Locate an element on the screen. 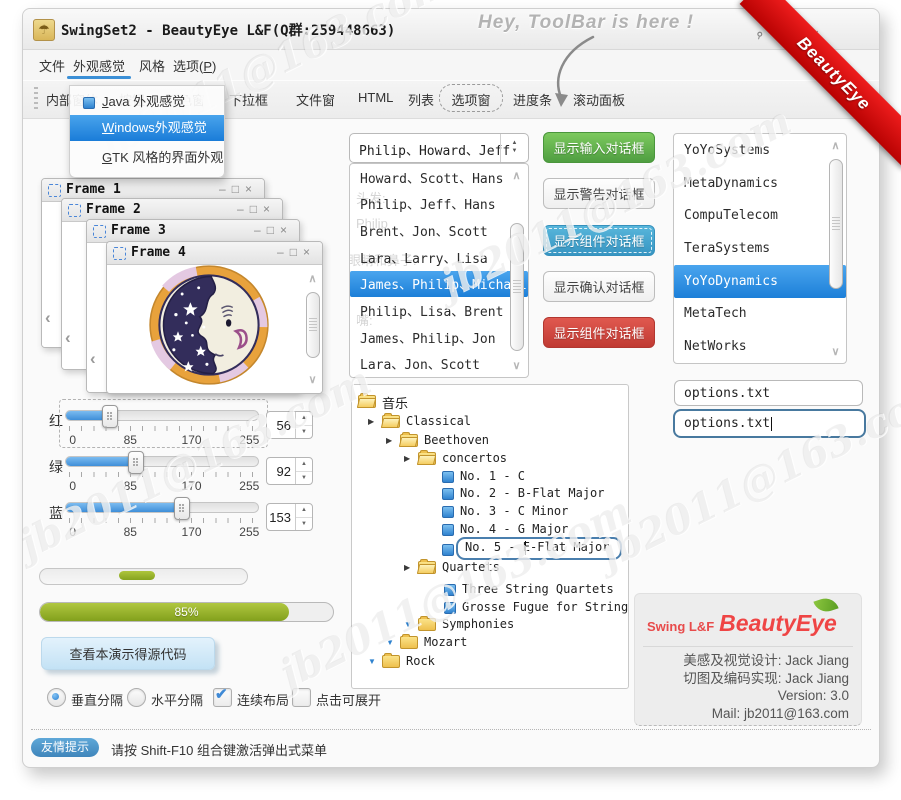  menu-file: 文件 is located at coordinates (52, 66).